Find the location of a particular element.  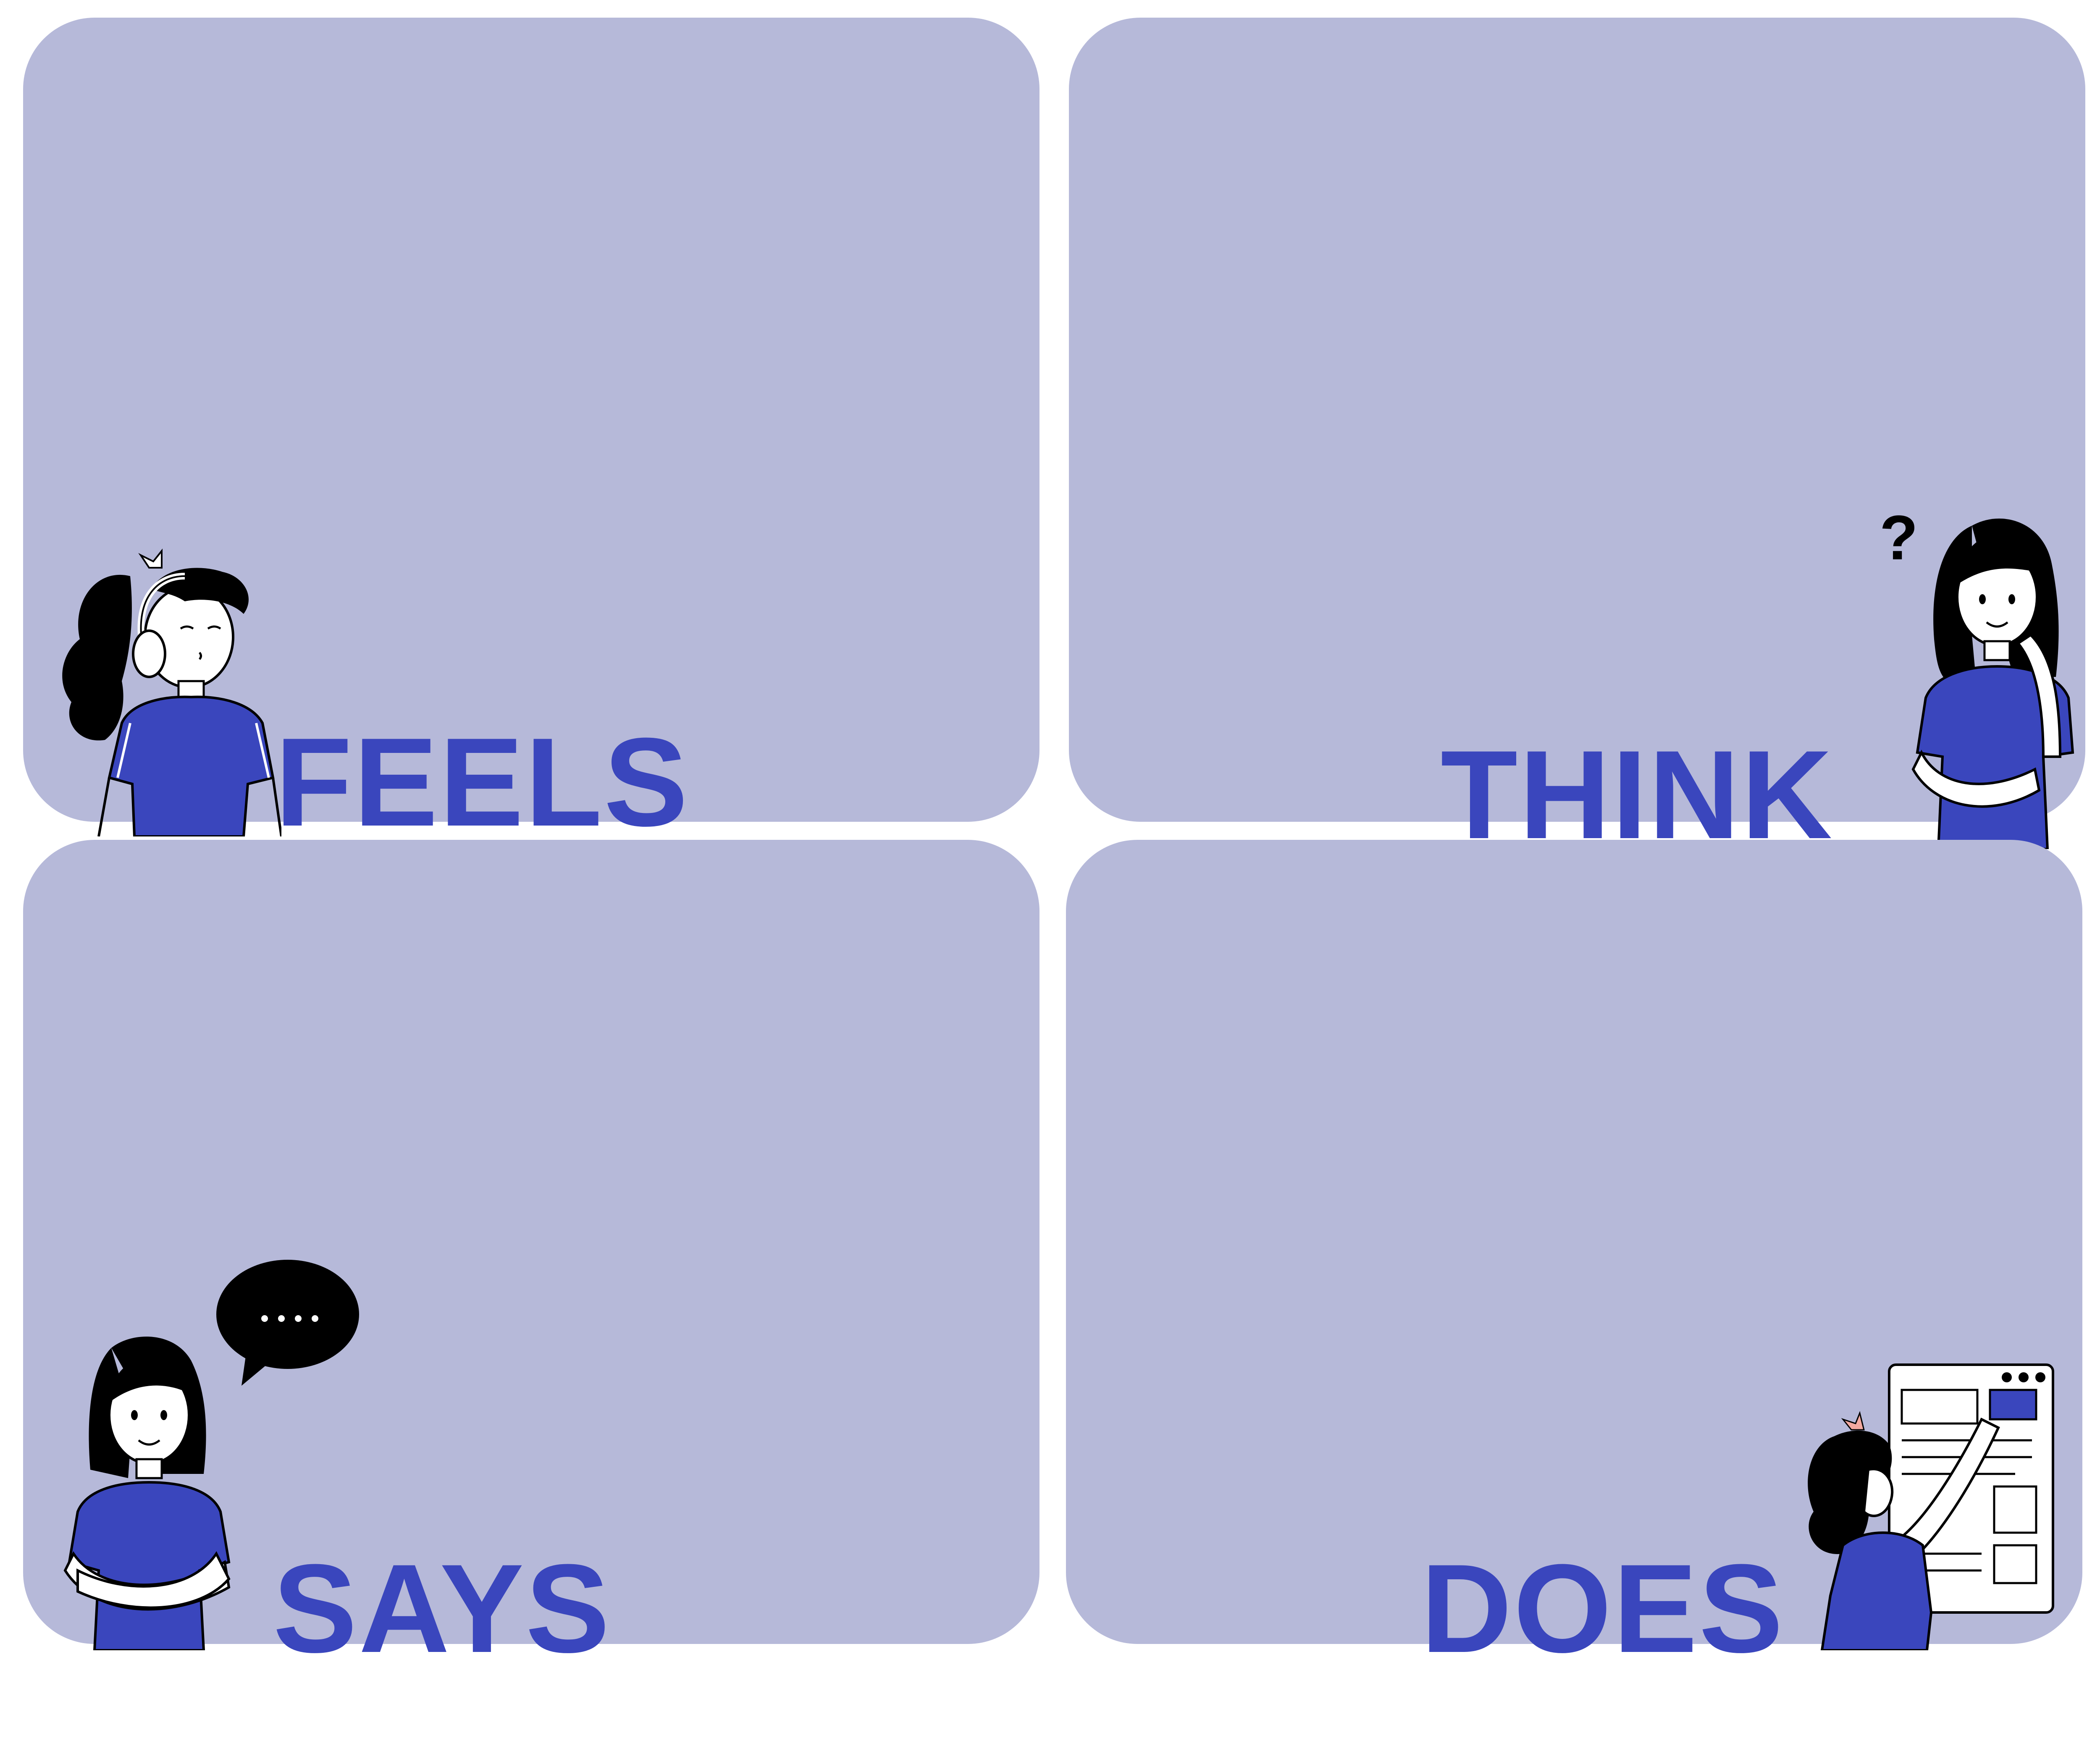

says-label: SAYS is located at coordinates (442, 1608).